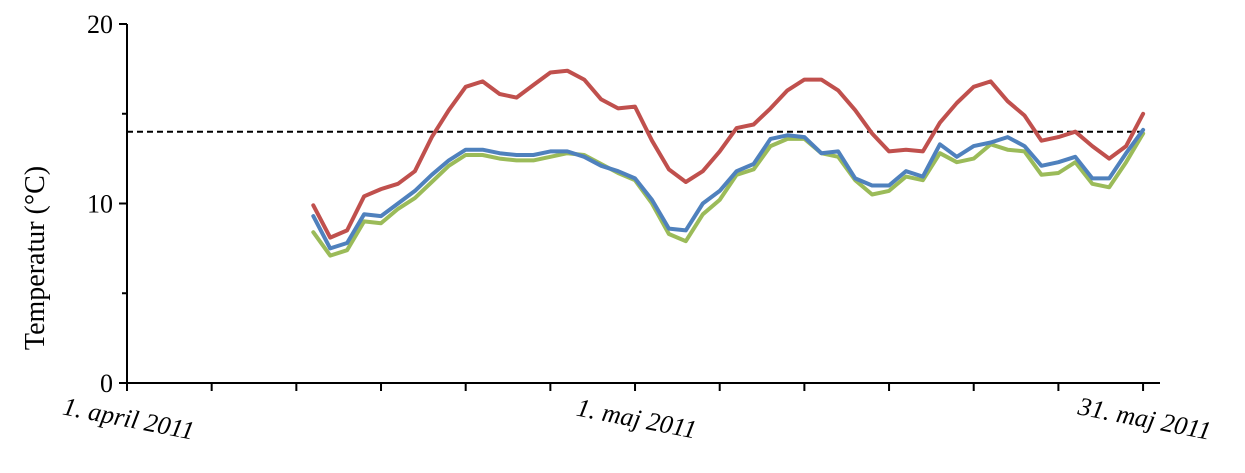  Describe the element at coordinates (129, 419) in the screenshot. I see `x-tick-label: 1. april 2011` at that location.